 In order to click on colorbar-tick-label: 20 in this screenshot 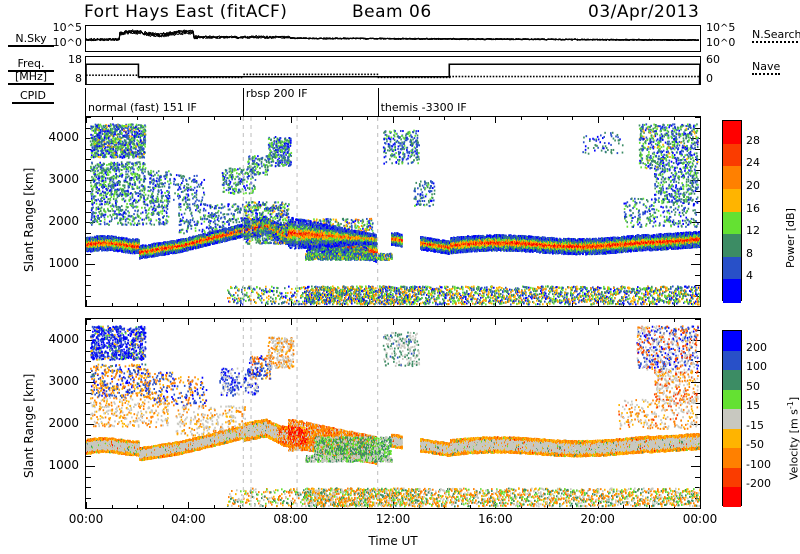, I will do `click(753, 185)`.